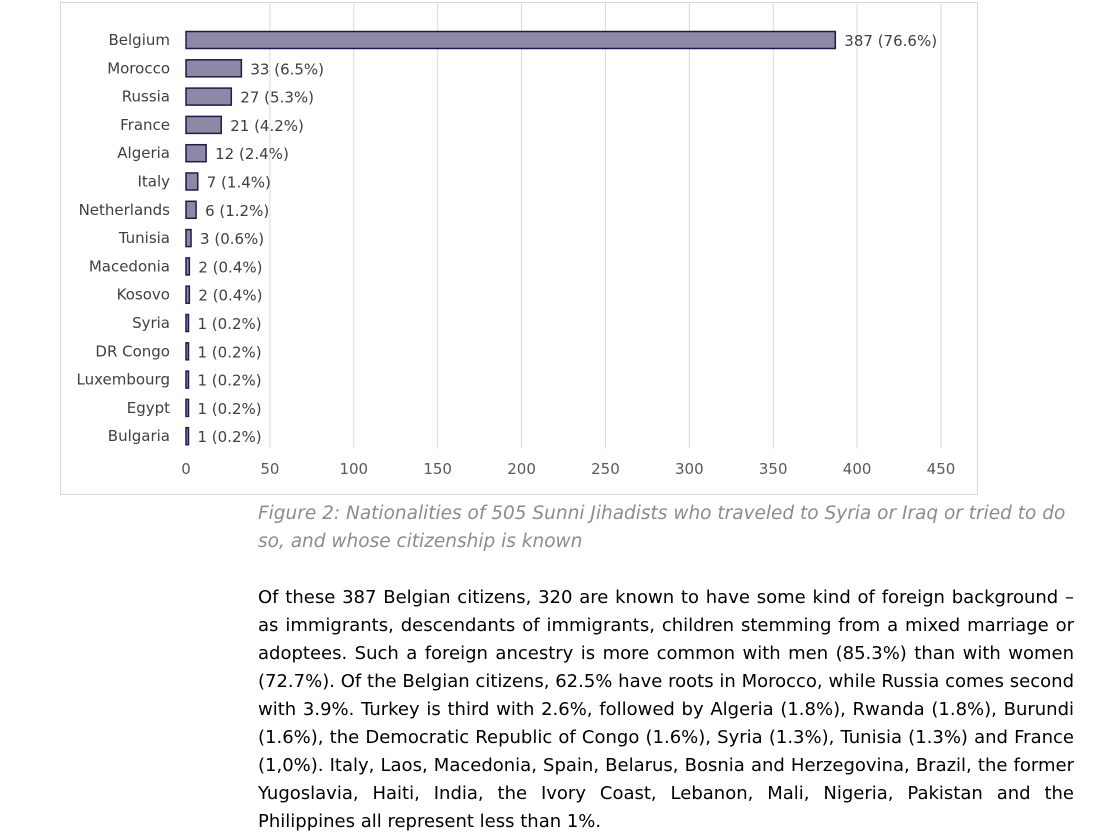 The image size is (1098, 836). I want to click on x-tick-label: 200, so click(521, 469).